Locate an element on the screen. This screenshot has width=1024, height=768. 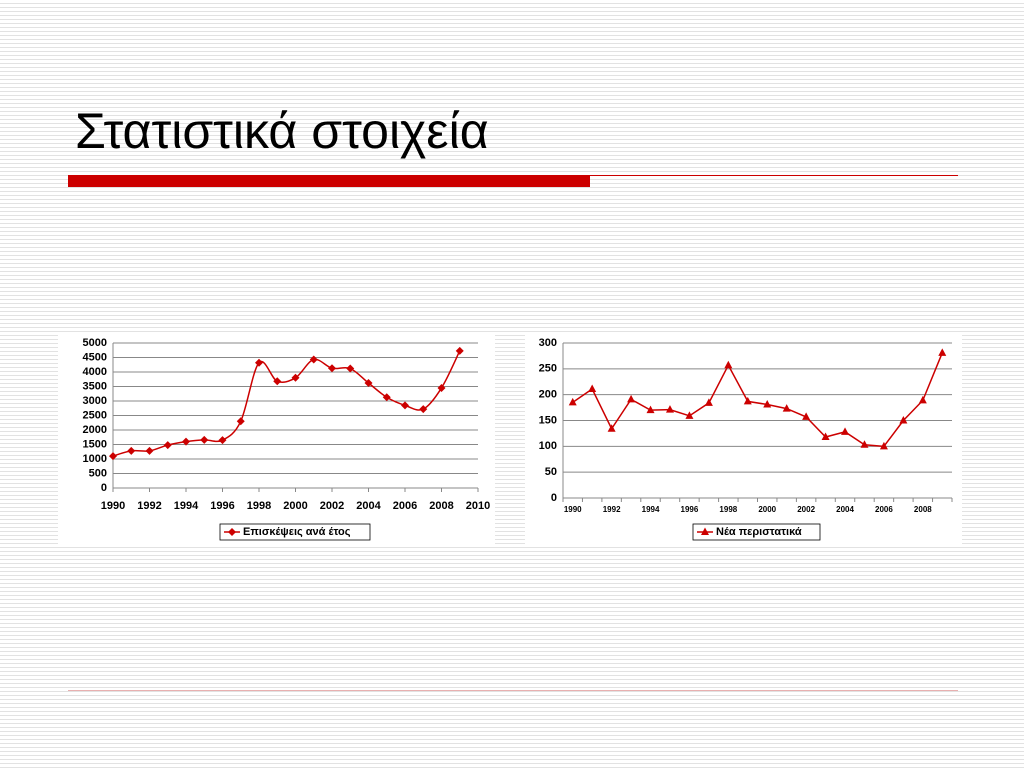
slide-title: Στατιστικά στοιχεία is located at coordinates (282, 131).